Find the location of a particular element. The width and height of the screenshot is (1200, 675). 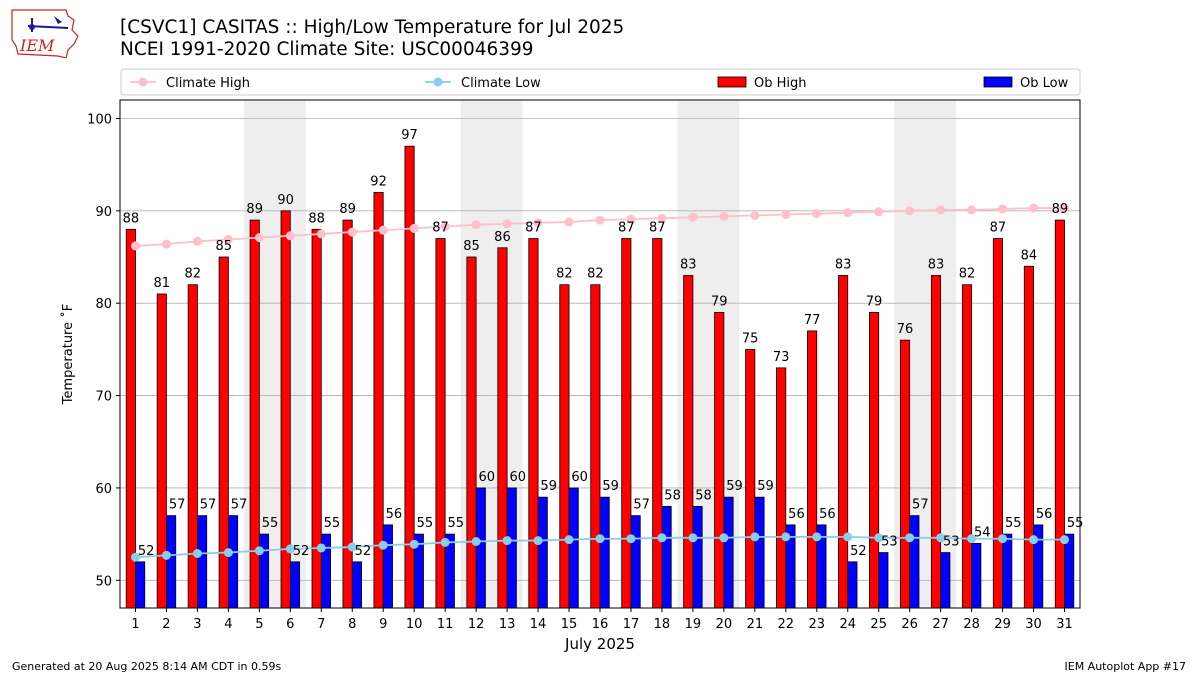

legend-climate-high-marker is located at coordinates (143, 82).